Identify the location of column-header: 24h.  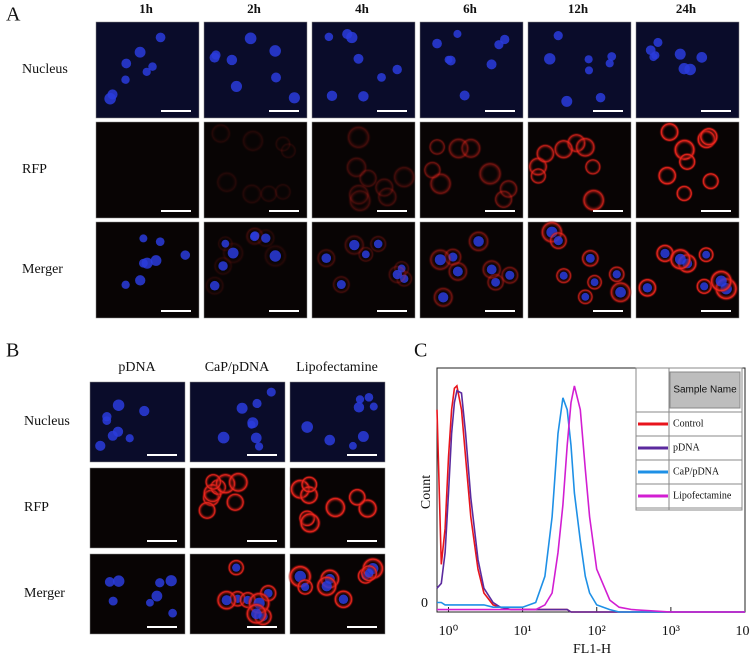
(686, 8).